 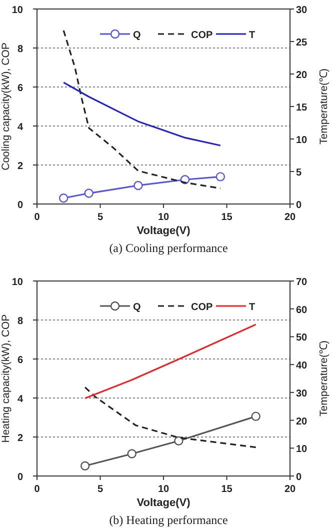 I want to click on text: (a) Cooling performance, so click(x=168, y=248).